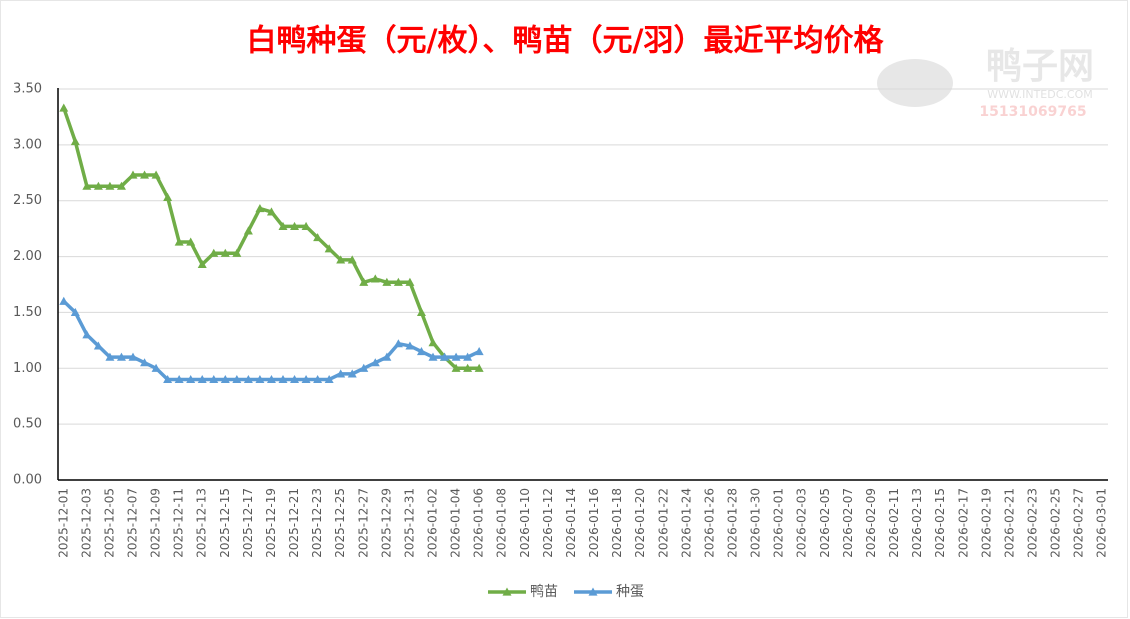  I want to click on x-tick-label: 2026-01-26, so click(709, 523).